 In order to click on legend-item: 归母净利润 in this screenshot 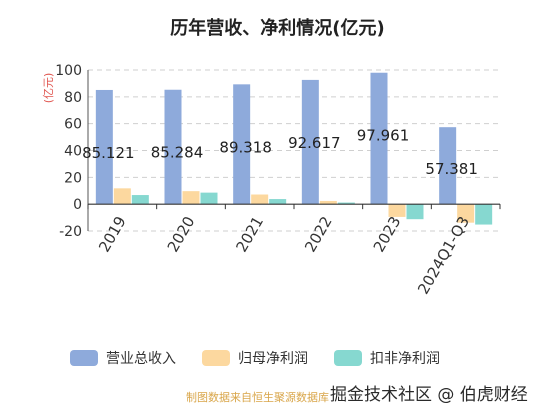, I will do `click(255, 358)`.